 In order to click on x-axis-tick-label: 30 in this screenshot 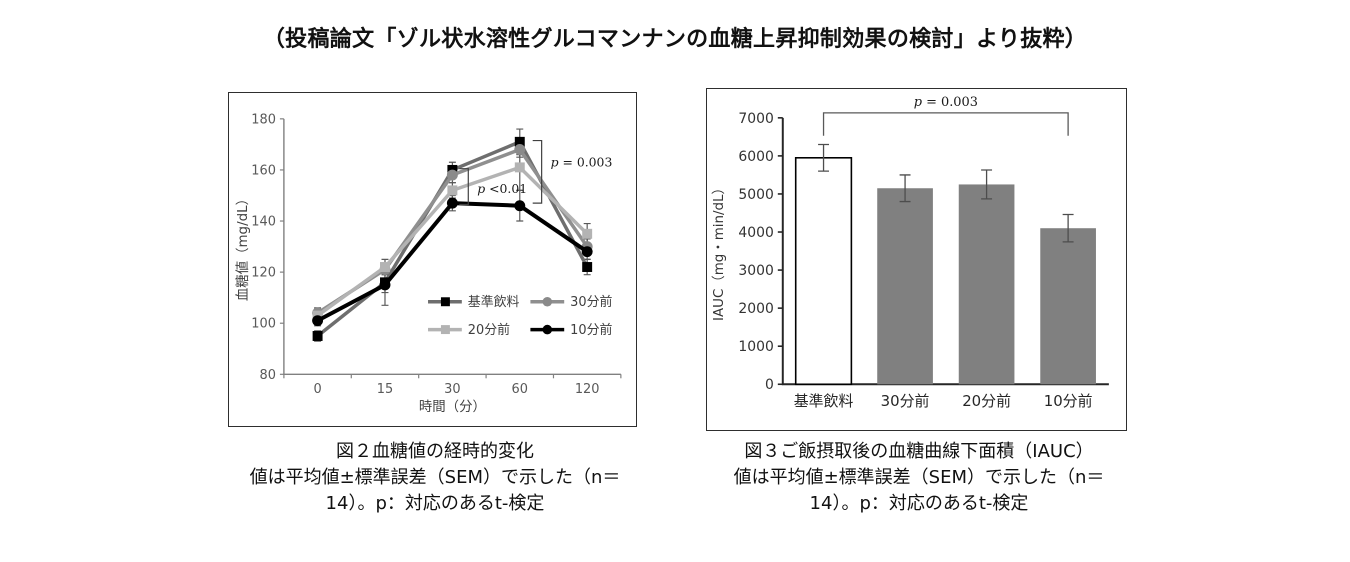, I will do `click(452, 389)`.